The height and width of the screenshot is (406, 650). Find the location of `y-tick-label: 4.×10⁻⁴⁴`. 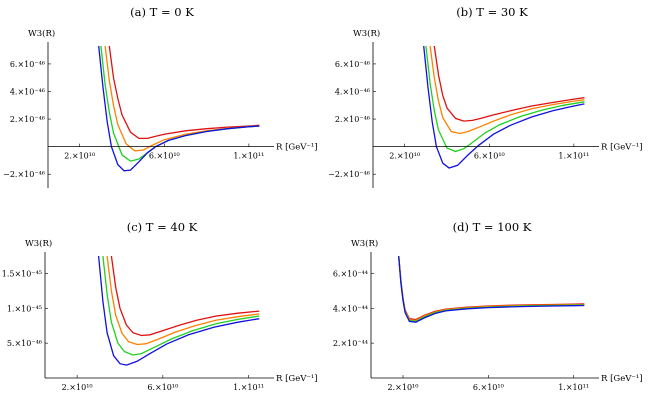

y-tick-label: 4.×10⁻⁴⁴ is located at coordinates (350, 308).